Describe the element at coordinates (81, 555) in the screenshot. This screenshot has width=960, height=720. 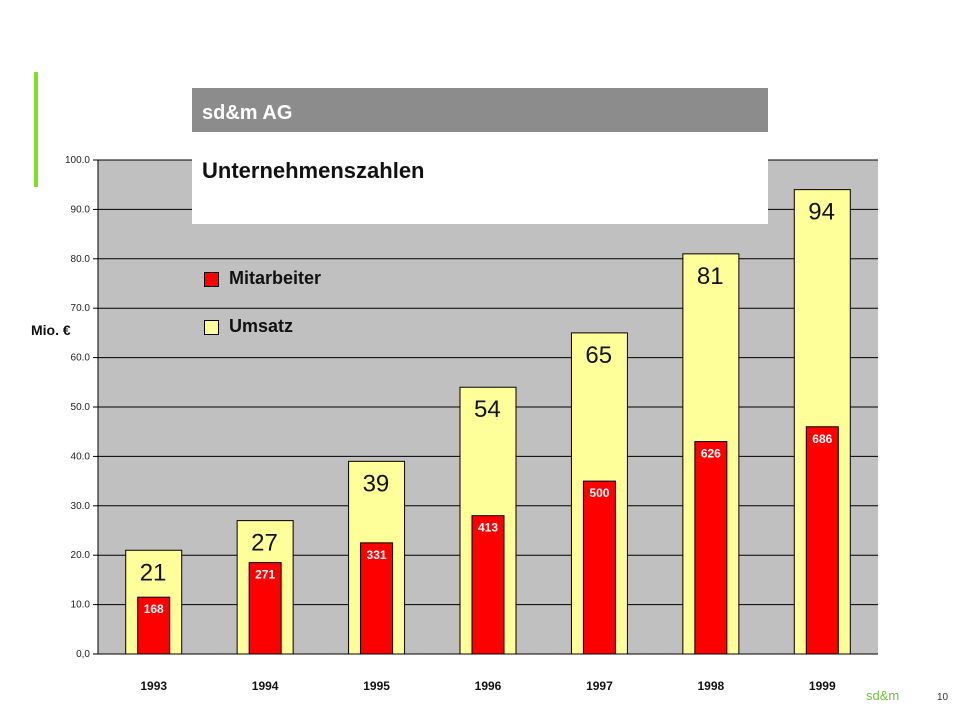
I see `y-tick-label: 20.0` at that location.